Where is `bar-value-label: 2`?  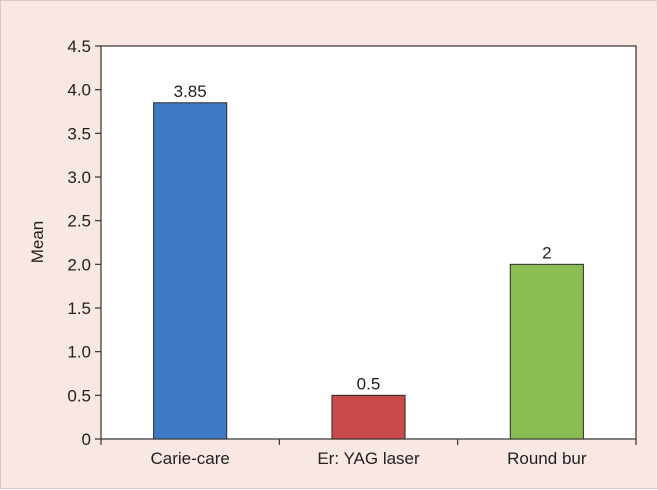
bar-value-label: 2 is located at coordinates (546, 252).